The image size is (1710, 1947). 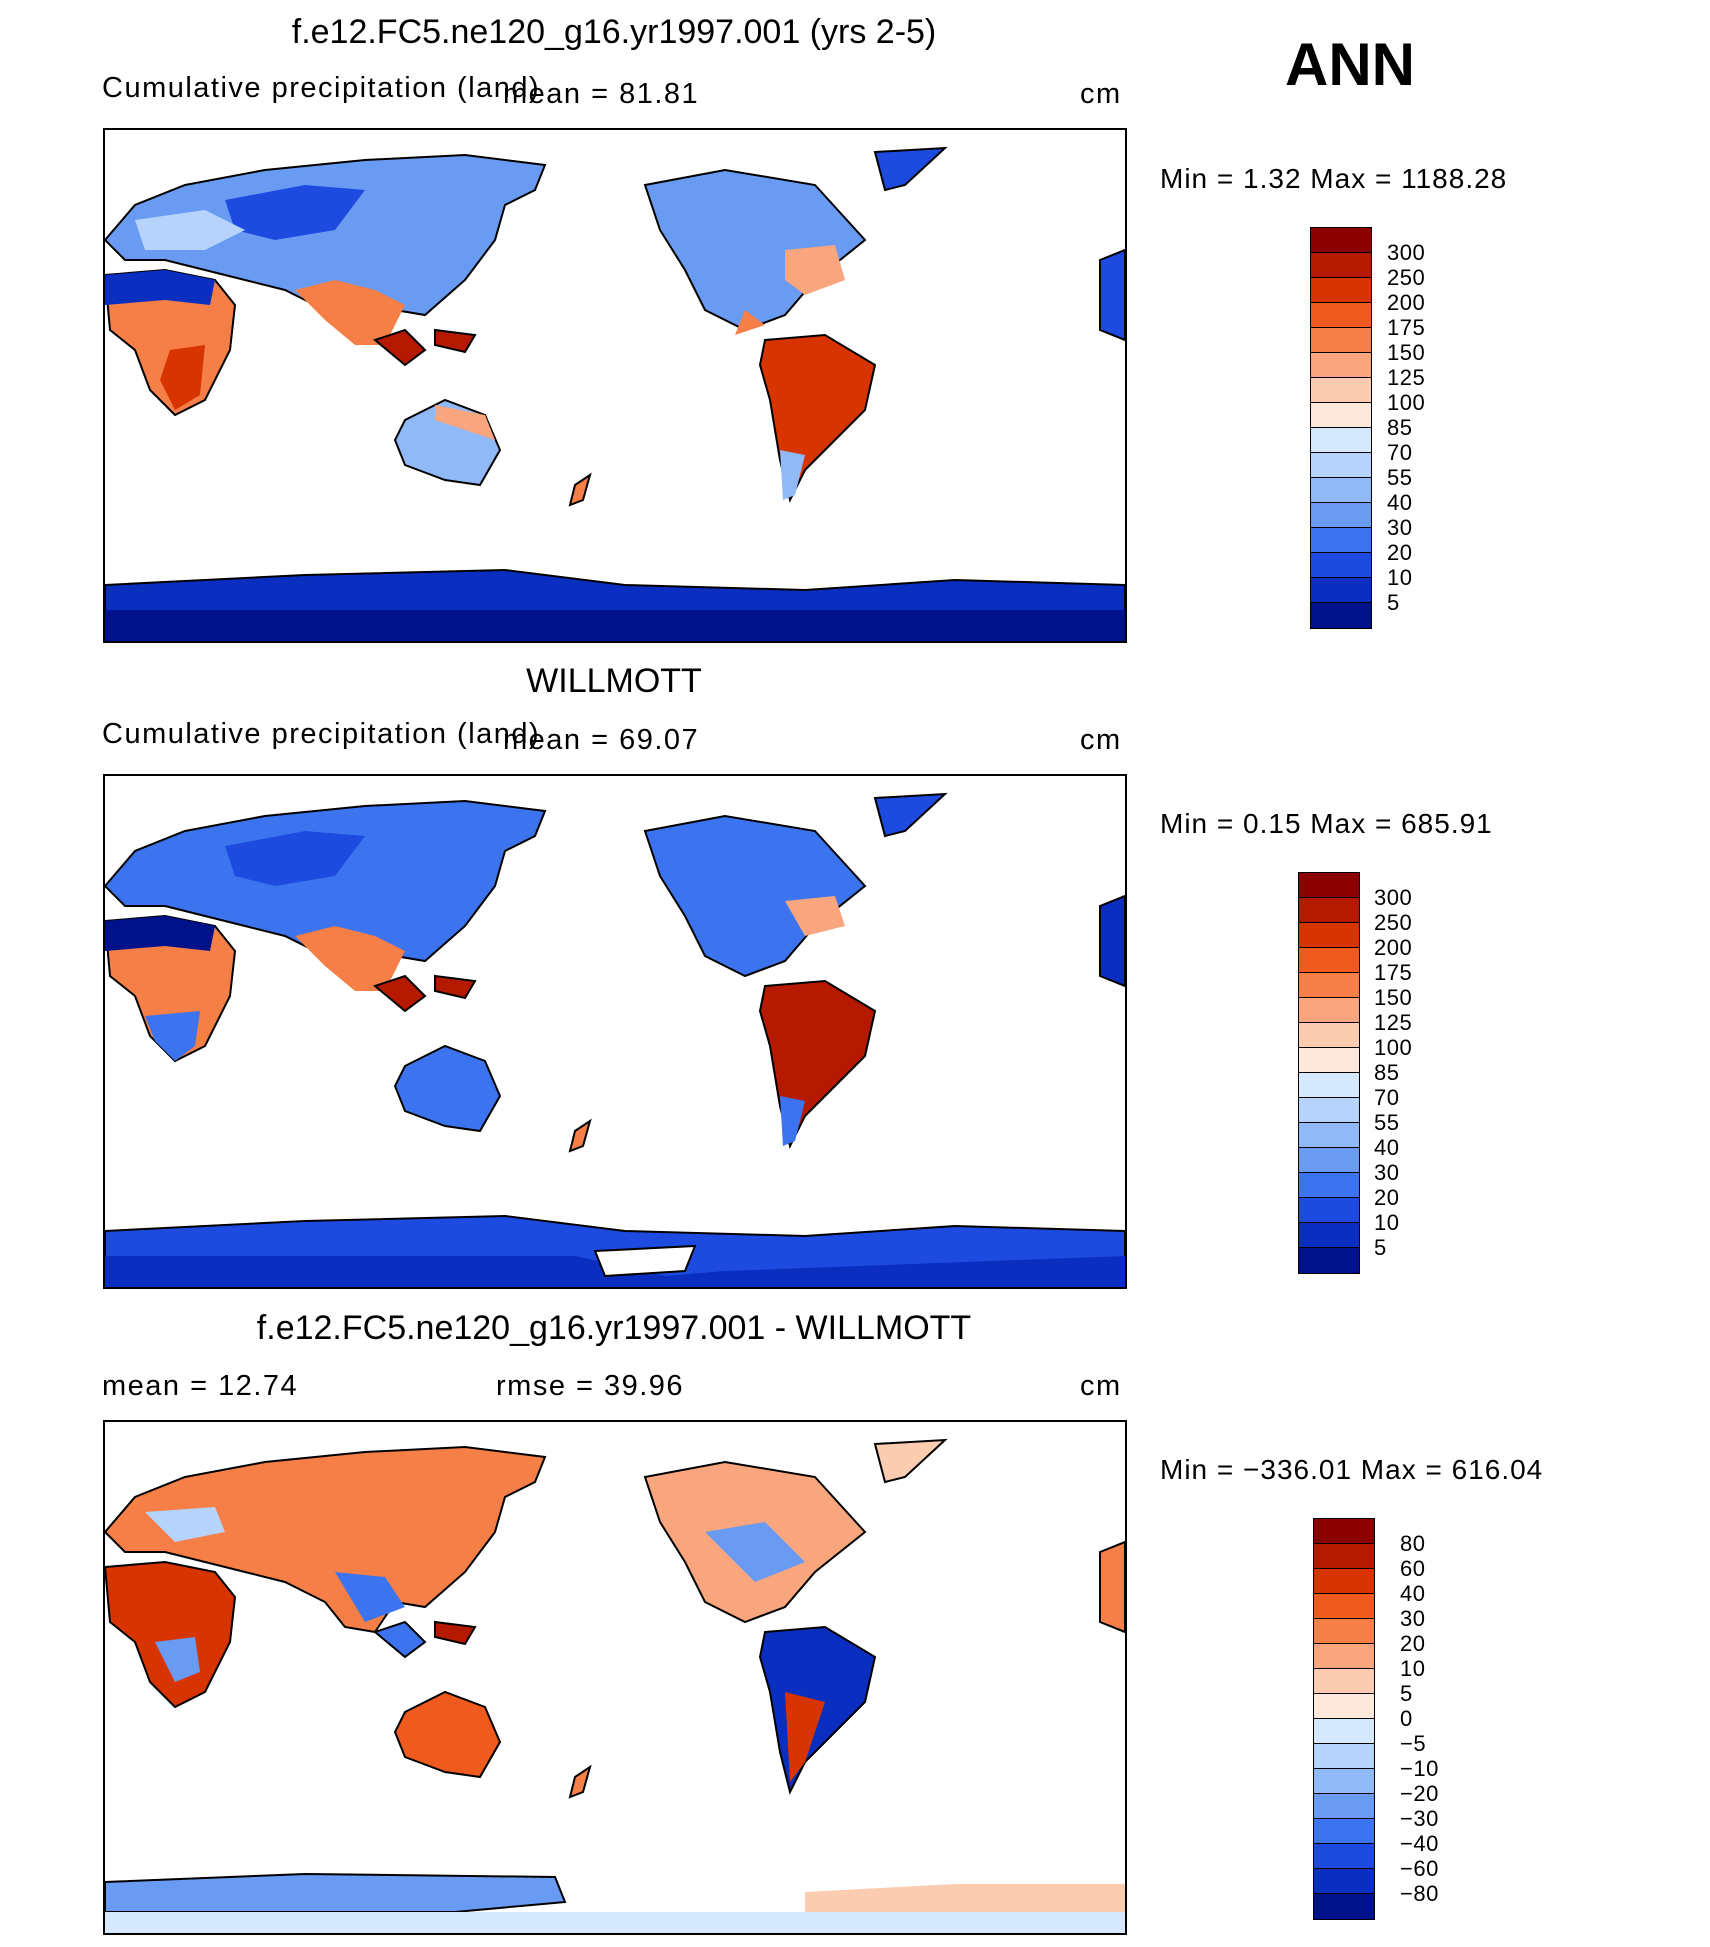 What do you see at coordinates (614, 681) in the screenshot?
I see `panel-2-title: WILLMOTT` at bounding box center [614, 681].